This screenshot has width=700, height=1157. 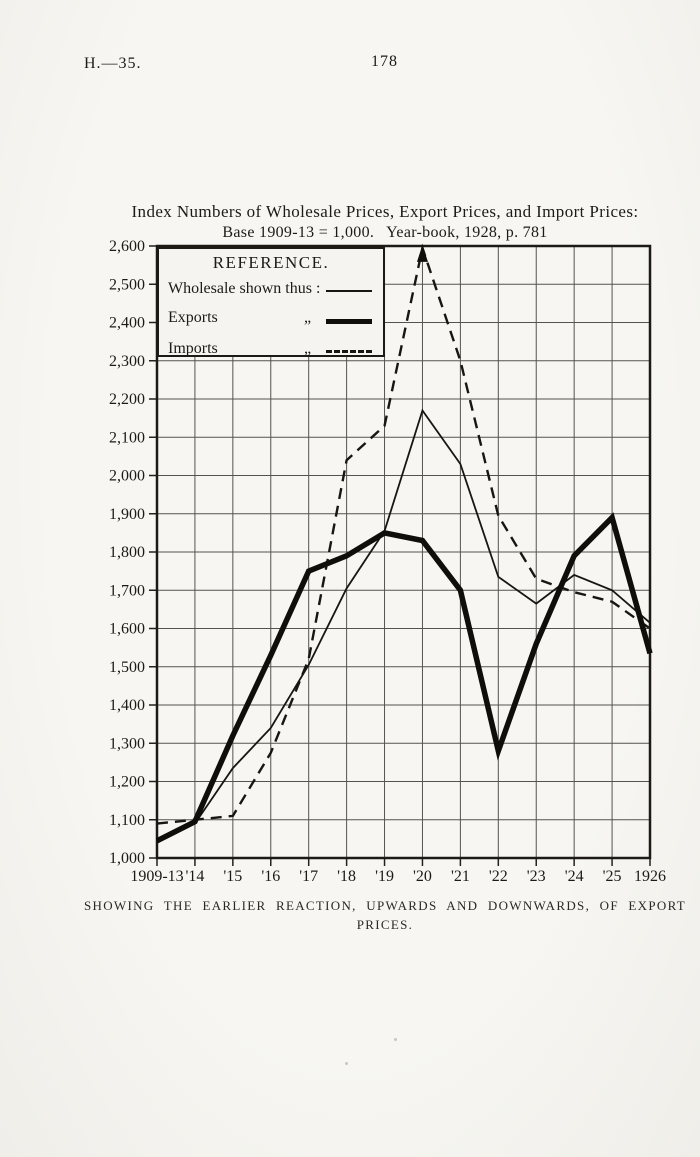 What do you see at coordinates (127, 323) in the screenshot?
I see `y-axis-label: 2,400` at bounding box center [127, 323].